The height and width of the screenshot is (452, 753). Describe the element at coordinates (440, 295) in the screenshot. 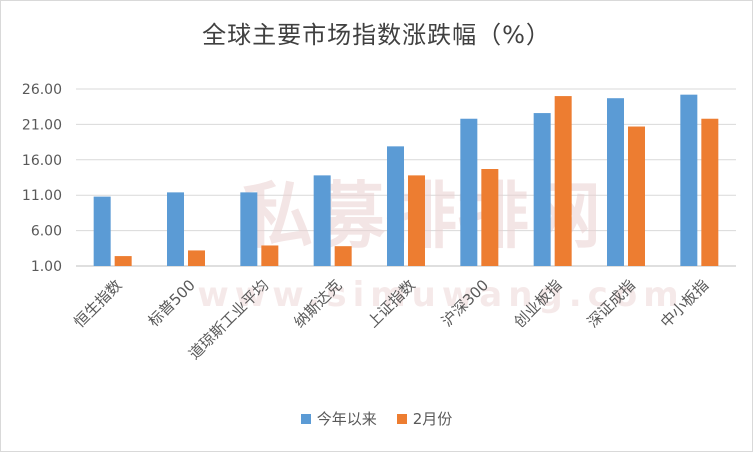

I see `watermark-url: www.simuwang.com` at that location.